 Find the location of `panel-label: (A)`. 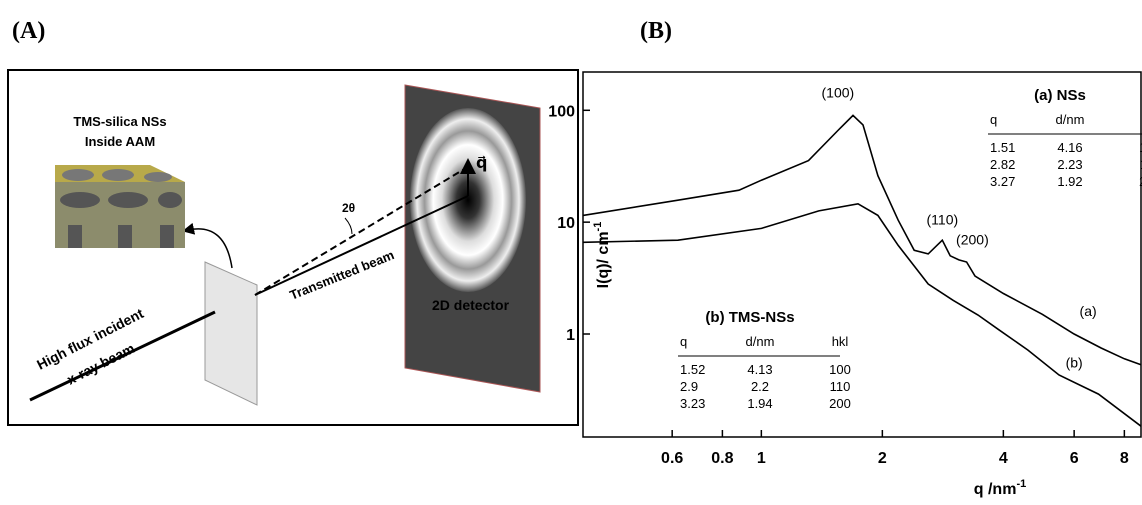

panel-label: (A) is located at coordinates (28, 31).